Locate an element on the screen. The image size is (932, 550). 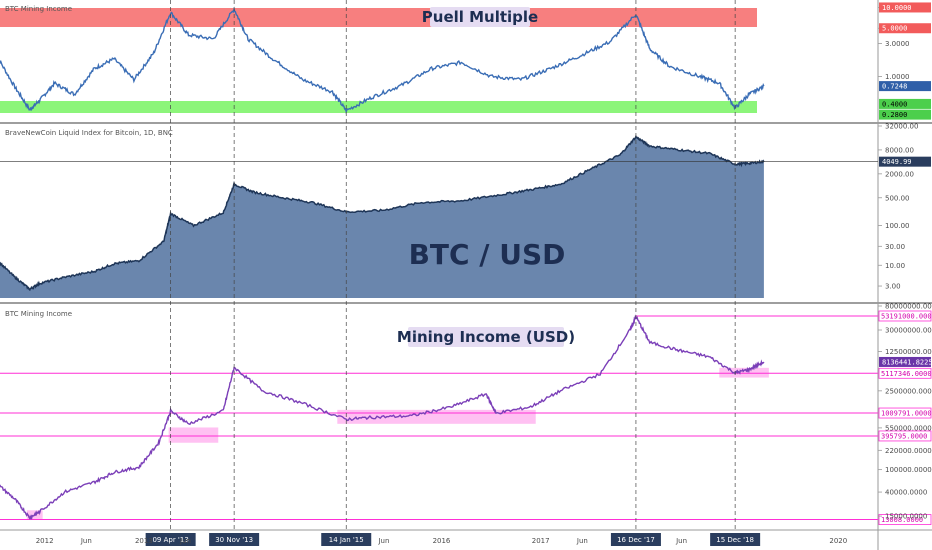
puell-band-bottom-tag-bg is located at coordinates (905, 28).